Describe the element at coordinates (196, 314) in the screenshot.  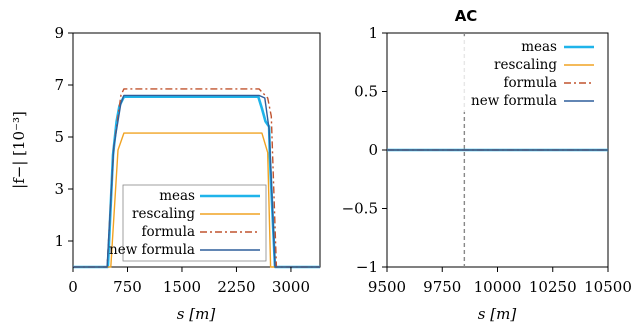
I see `x-axis-label-left: s [m]` at that location.